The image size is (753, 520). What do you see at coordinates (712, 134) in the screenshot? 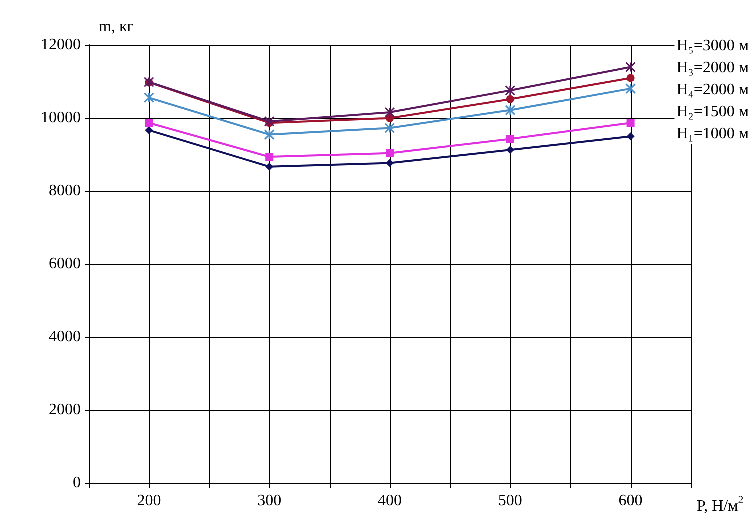
I see `text: H₁=1000 м` at bounding box center [712, 134].